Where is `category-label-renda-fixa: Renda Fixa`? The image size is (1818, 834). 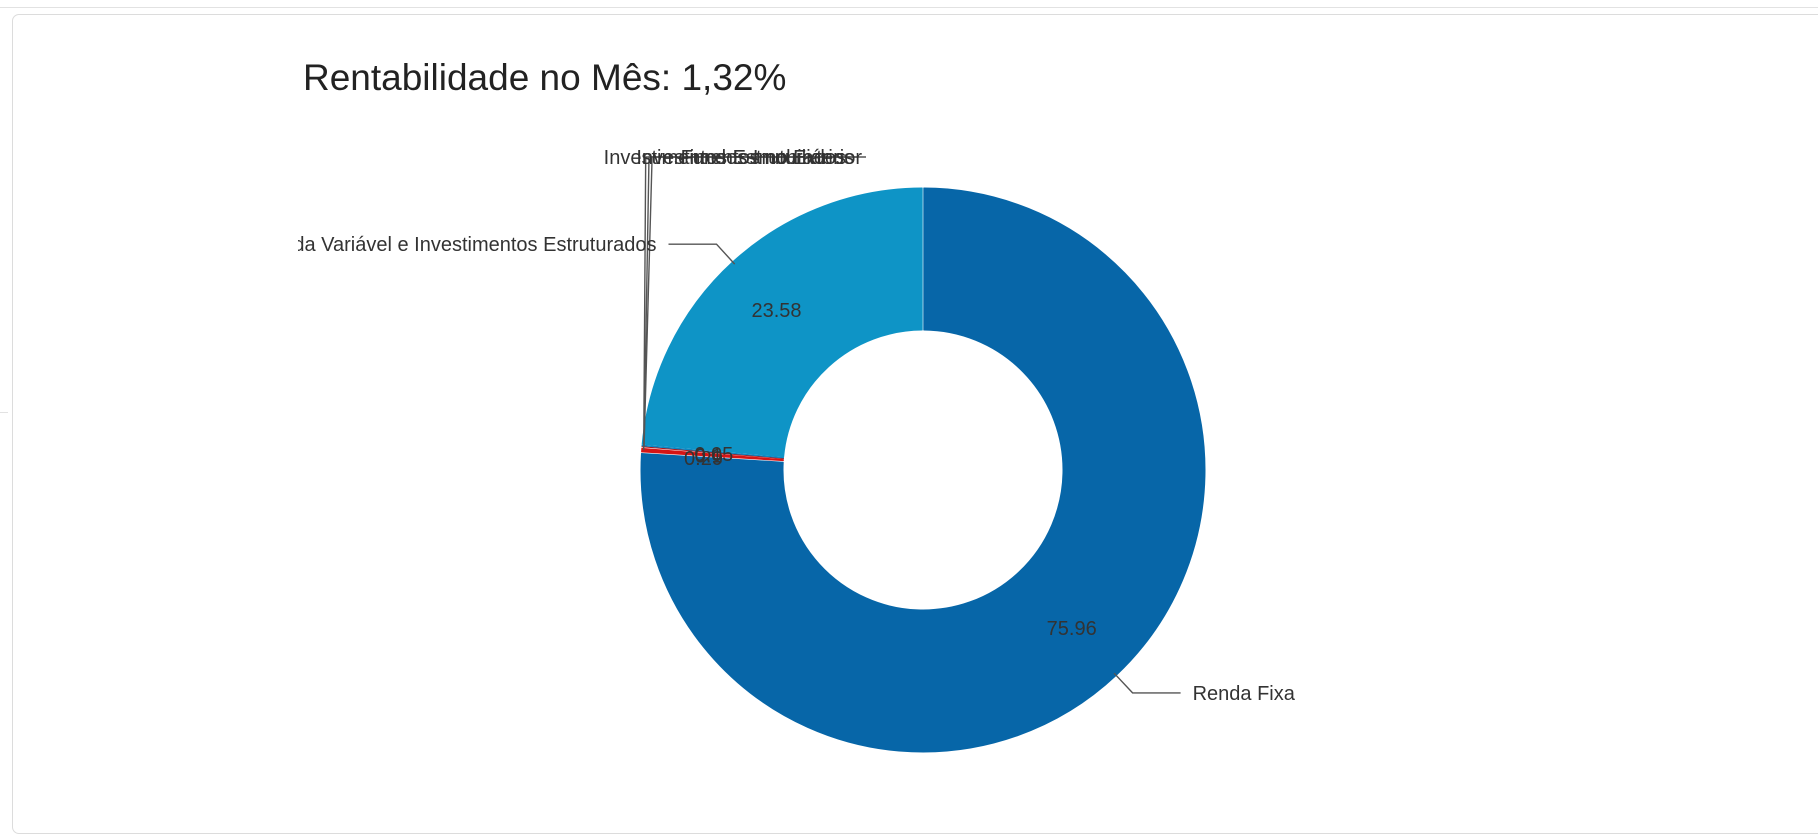 category-label-renda-fixa: Renda Fixa is located at coordinates (1244, 694).